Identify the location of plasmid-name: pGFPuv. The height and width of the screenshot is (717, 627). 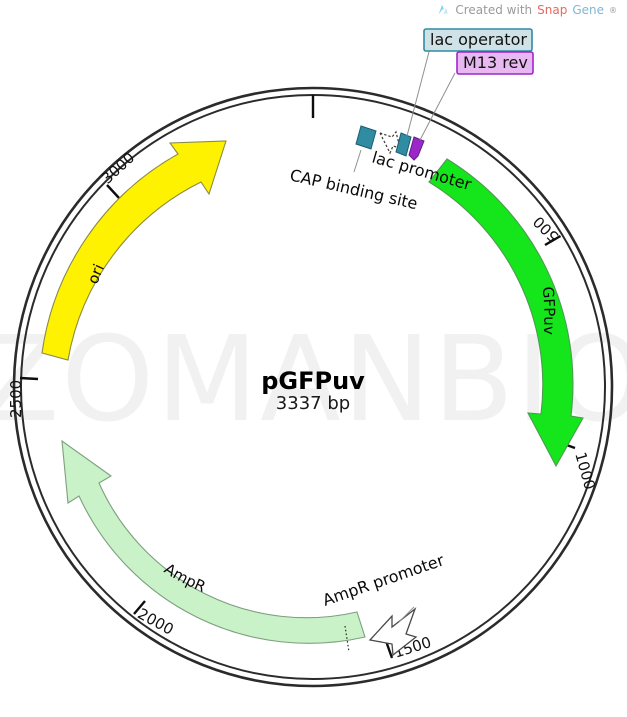
(313, 381).